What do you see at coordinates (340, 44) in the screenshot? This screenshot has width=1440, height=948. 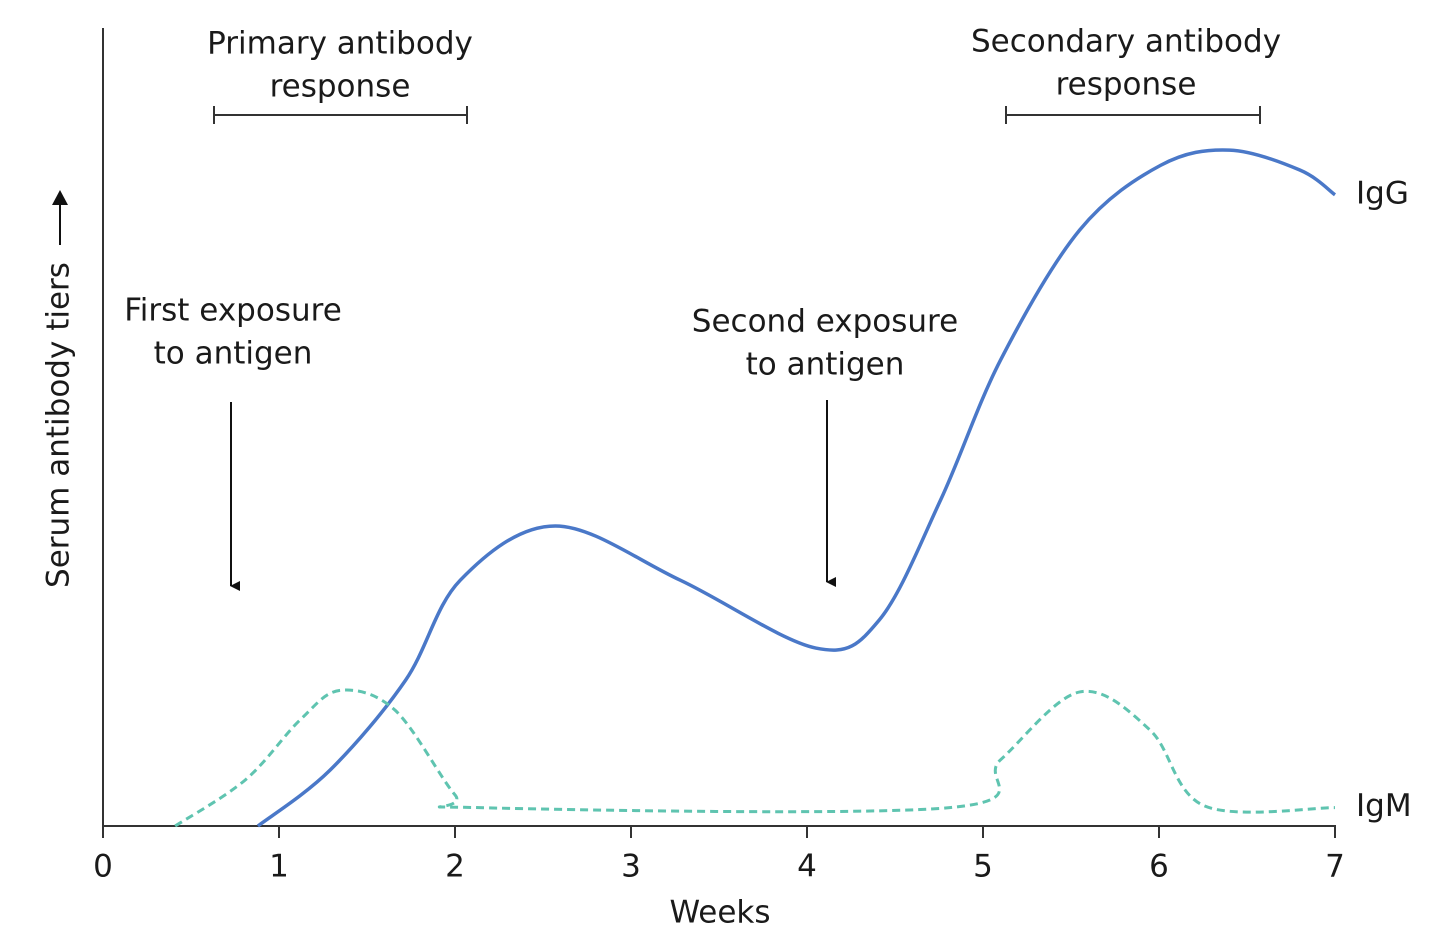 I see `annotation: Primary antibody` at bounding box center [340, 44].